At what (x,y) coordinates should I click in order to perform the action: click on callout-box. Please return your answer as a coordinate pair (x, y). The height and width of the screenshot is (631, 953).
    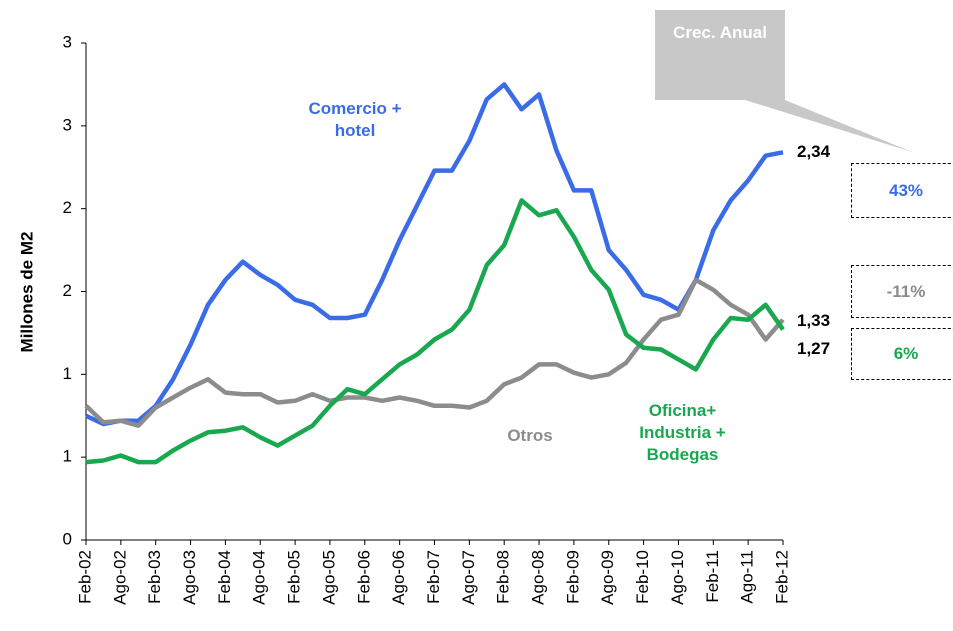
    Looking at the image, I should click on (720, 55).